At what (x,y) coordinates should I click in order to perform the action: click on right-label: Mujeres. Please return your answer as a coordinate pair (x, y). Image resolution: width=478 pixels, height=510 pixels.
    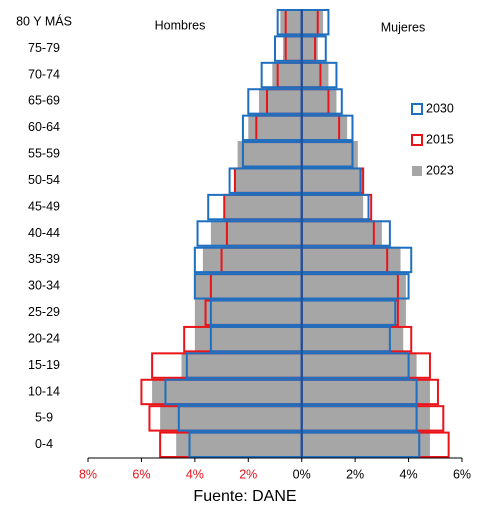
    Looking at the image, I should click on (403, 27).